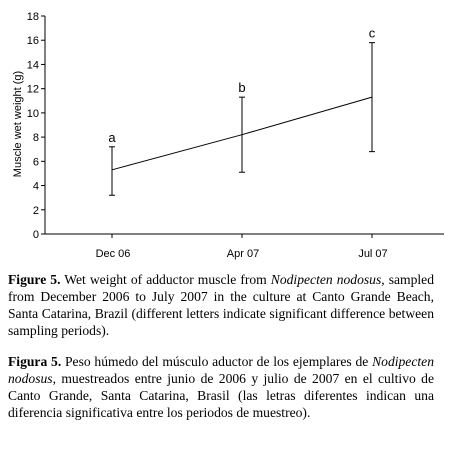 The height and width of the screenshot is (464, 450). What do you see at coordinates (33, 90) in the screenshot?
I see `y-tick-label: 12` at bounding box center [33, 90].